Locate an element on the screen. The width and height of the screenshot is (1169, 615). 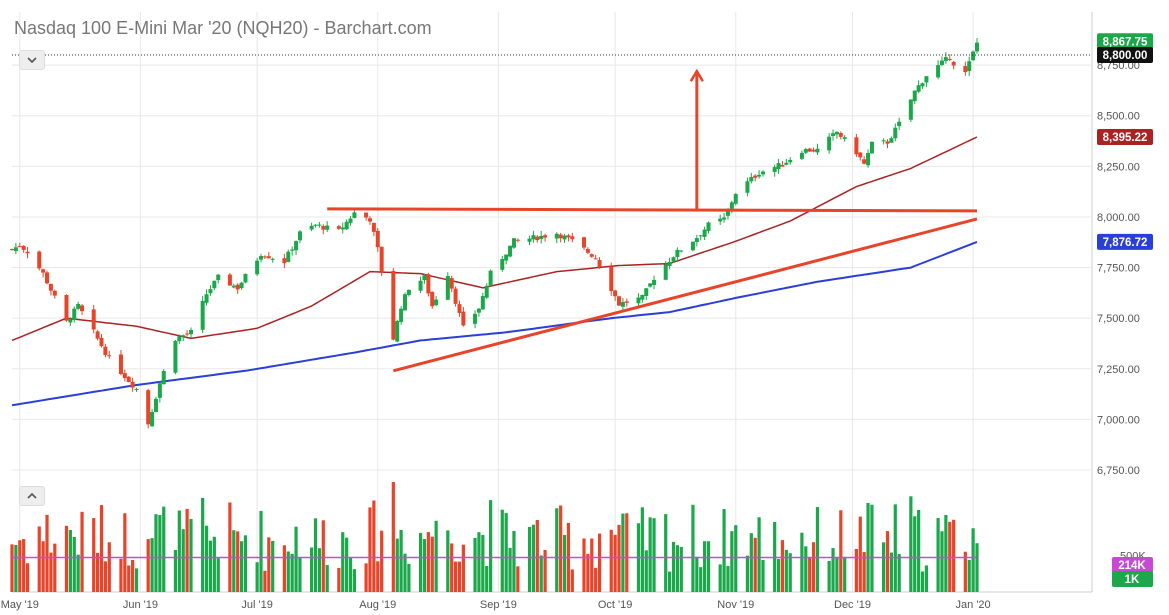
y-tick-label: 7,500.00 is located at coordinates (1118, 319).